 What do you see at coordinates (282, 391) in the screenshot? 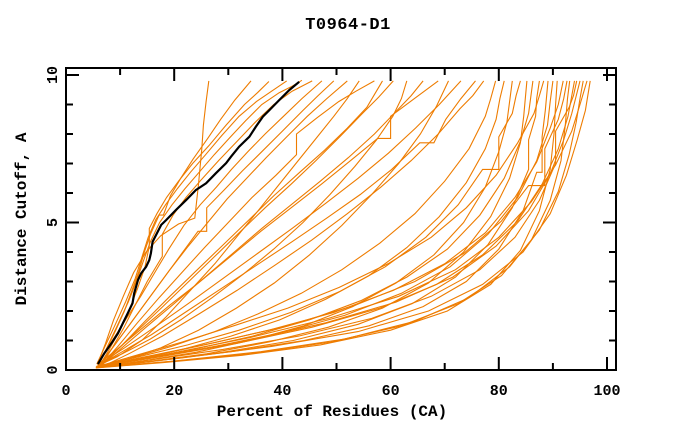
I see `x-tick-label: 40` at bounding box center [282, 391].